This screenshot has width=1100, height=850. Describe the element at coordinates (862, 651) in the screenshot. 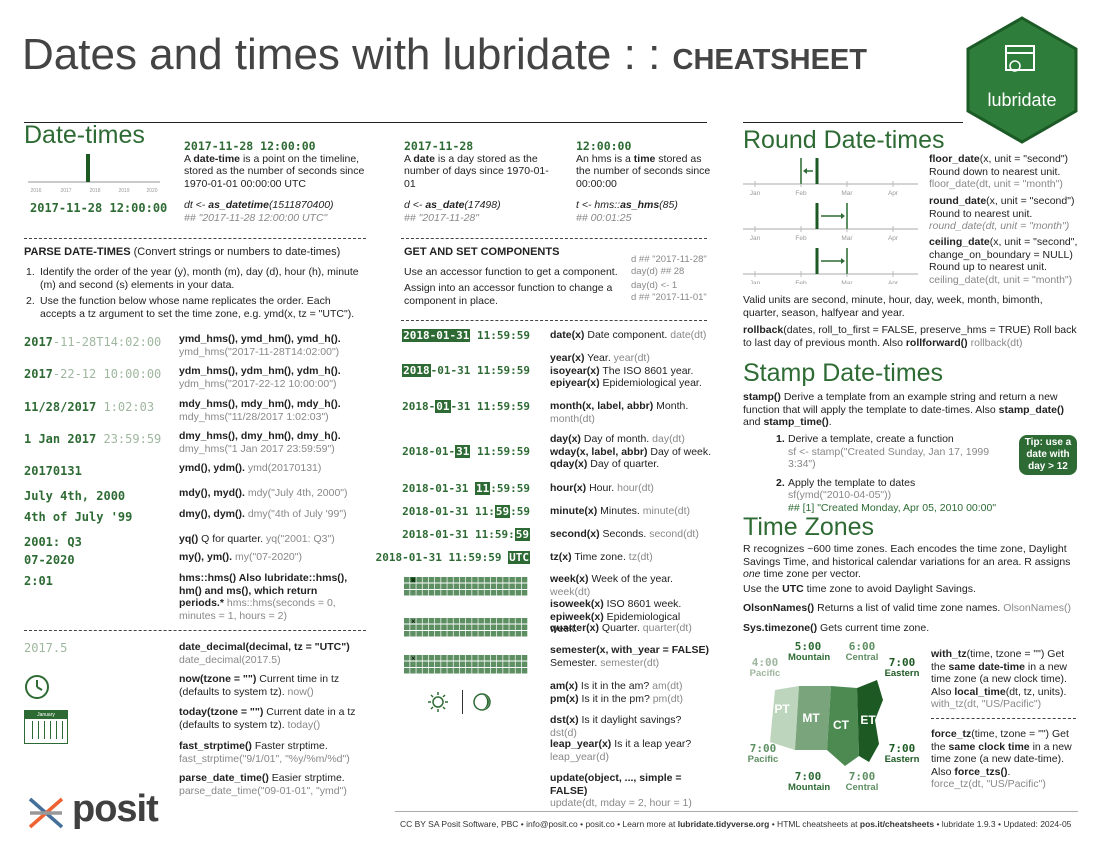

I see `map-top-label-2: 6:00 Central` at that location.